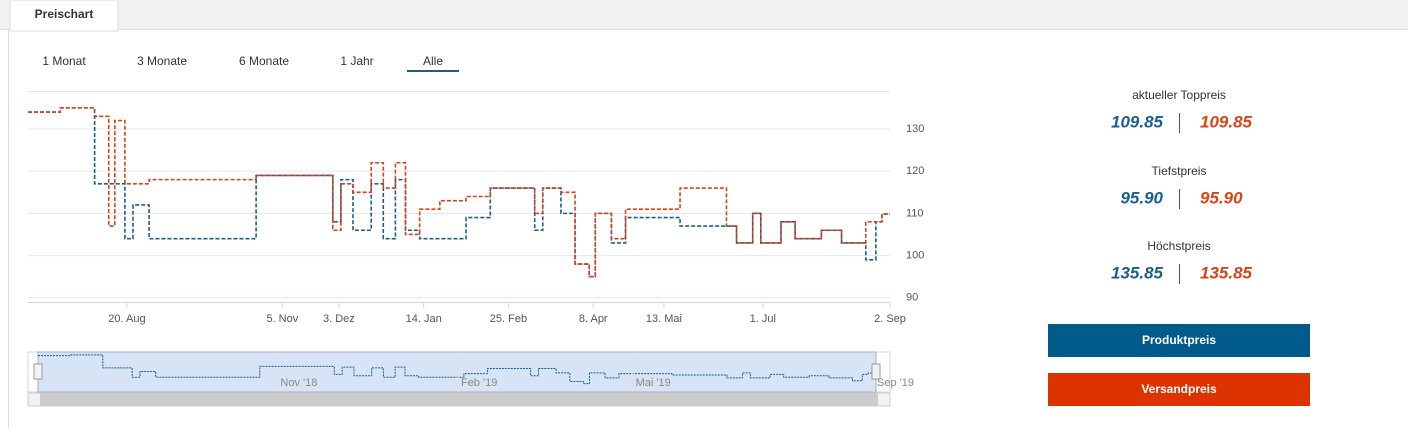 The image size is (1408, 434). Describe the element at coordinates (282, 319) in the screenshot. I see `x-tick-label: 5. Nov` at that location.